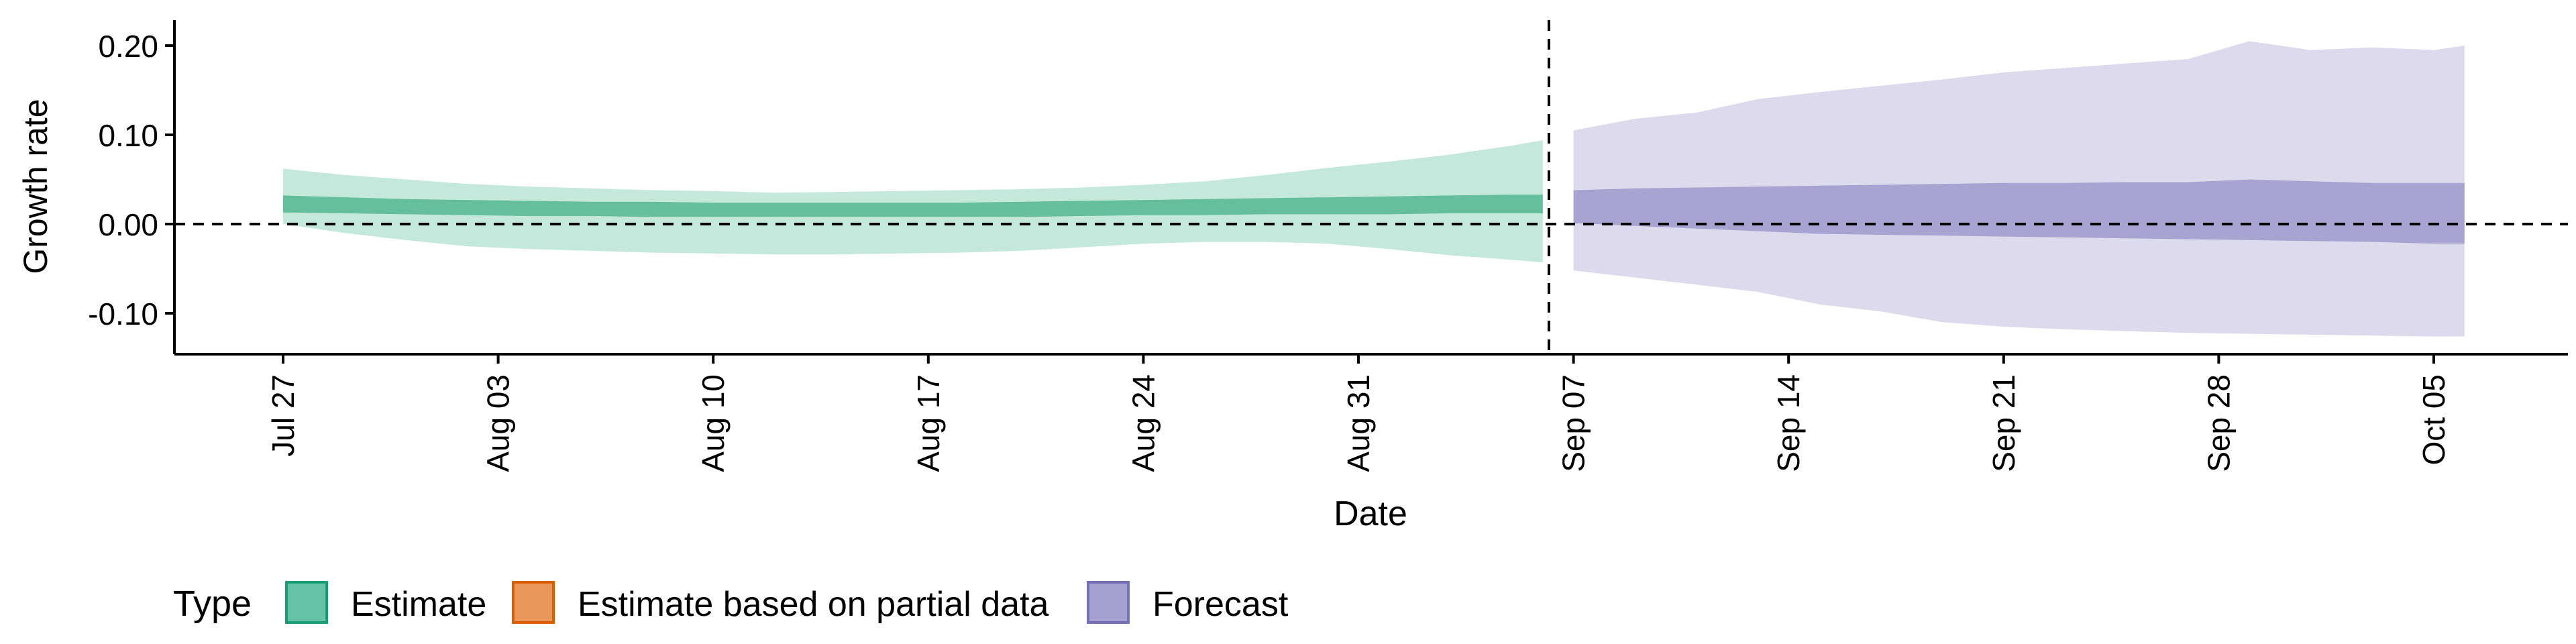  I want to click on legend-key-estimate, so click(306, 602).